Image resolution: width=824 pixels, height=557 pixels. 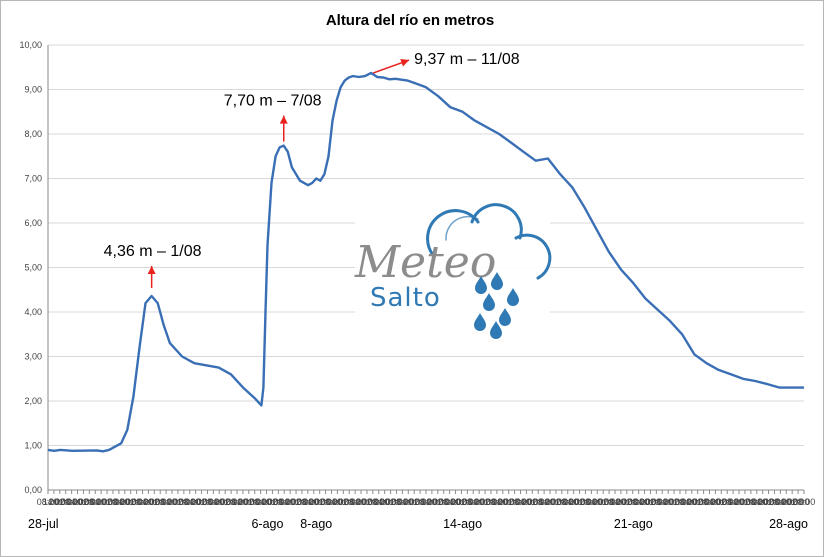 I want to click on y-tick-label: 8,00, so click(x=33, y=134).